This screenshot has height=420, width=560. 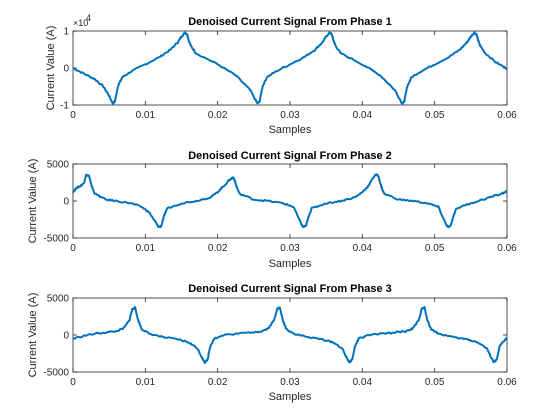 I want to click on chart-title: Denoised Current Signal From Phase 3, so click(x=290, y=289).